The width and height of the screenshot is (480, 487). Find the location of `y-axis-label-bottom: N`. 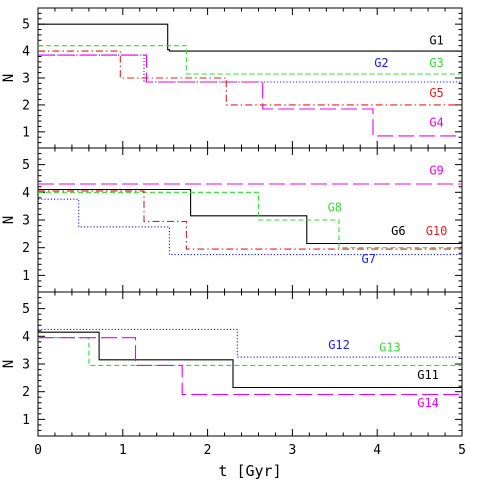

y-axis-label-bottom: N is located at coordinates (9, 364).